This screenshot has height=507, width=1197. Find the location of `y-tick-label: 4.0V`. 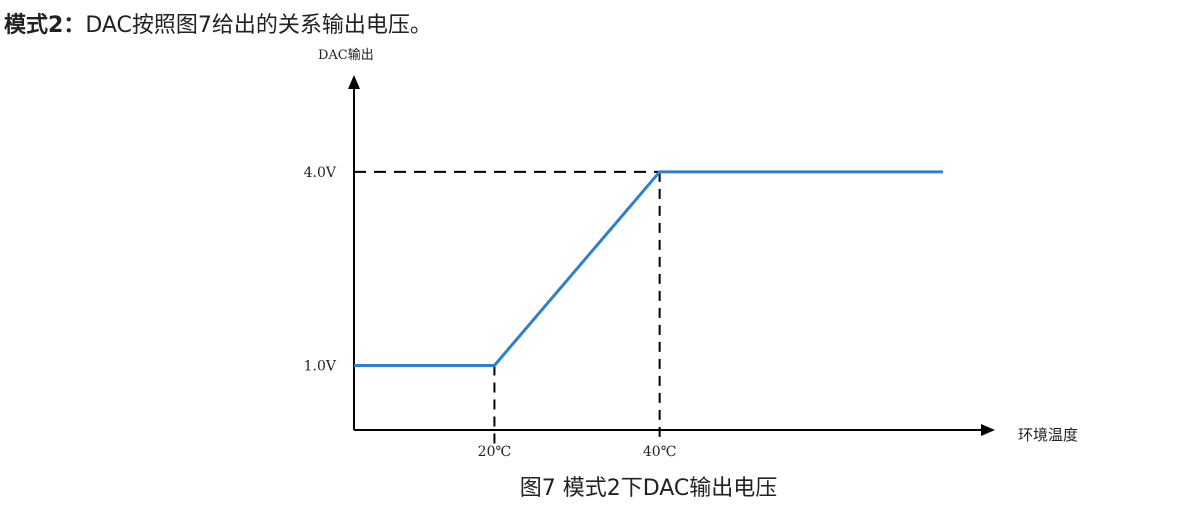

y-tick-label: 4.0V is located at coordinates (320, 173).